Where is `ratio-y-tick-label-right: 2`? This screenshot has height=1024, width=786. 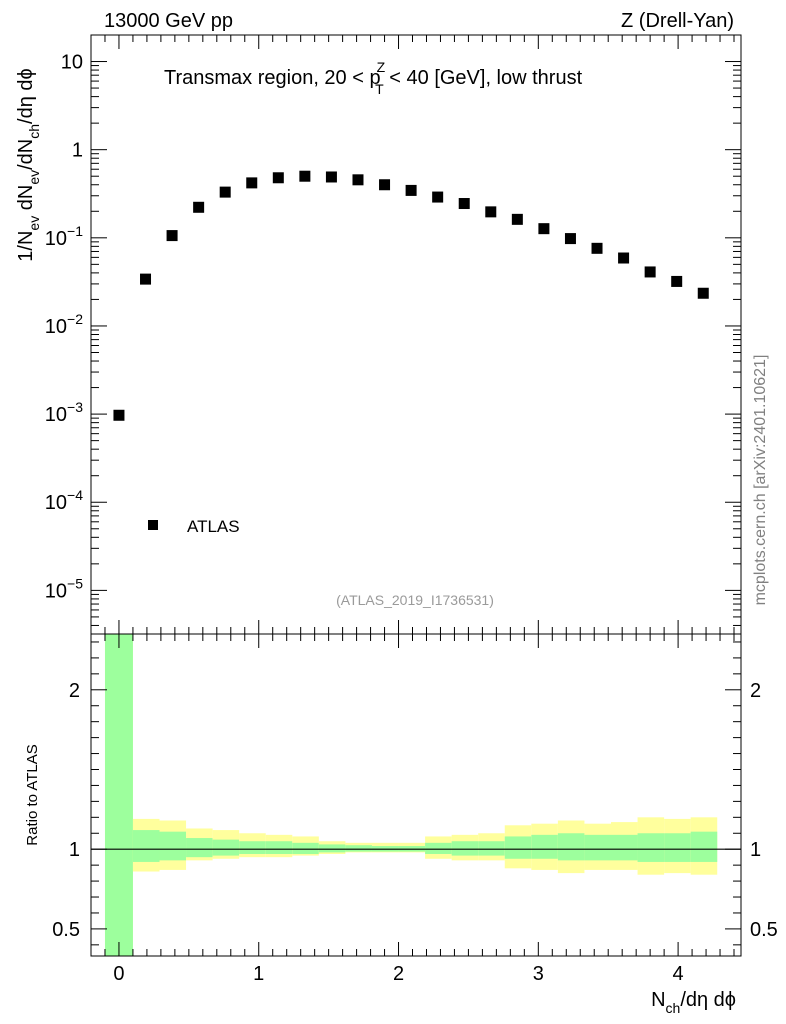
ratio-y-tick-label-right: 2 is located at coordinates (755, 691).